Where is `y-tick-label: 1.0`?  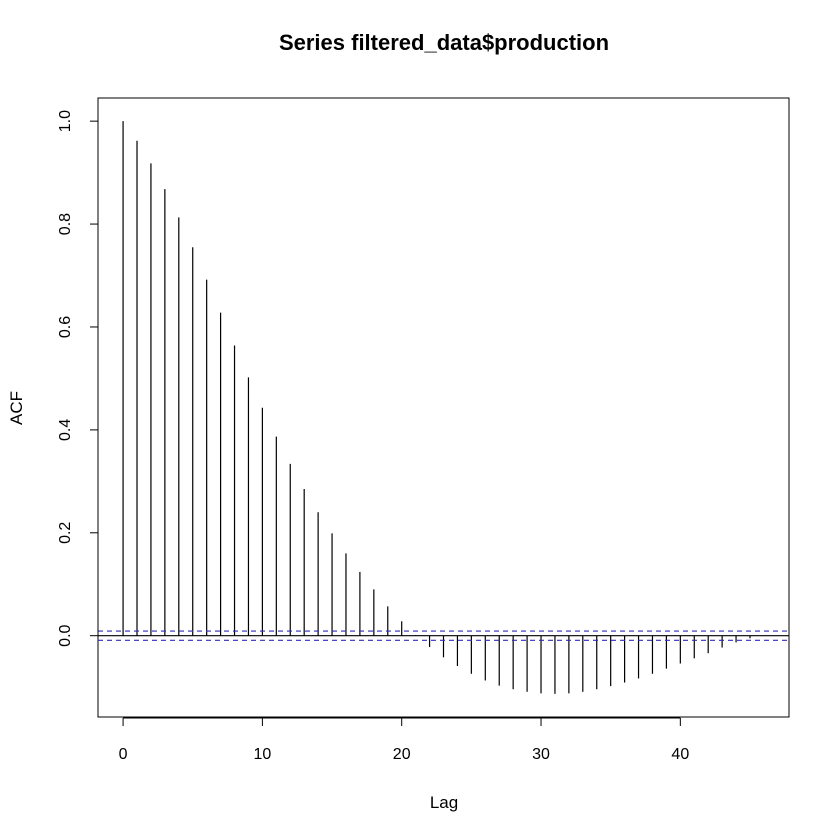 y-tick-label: 1.0 is located at coordinates (65, 121).